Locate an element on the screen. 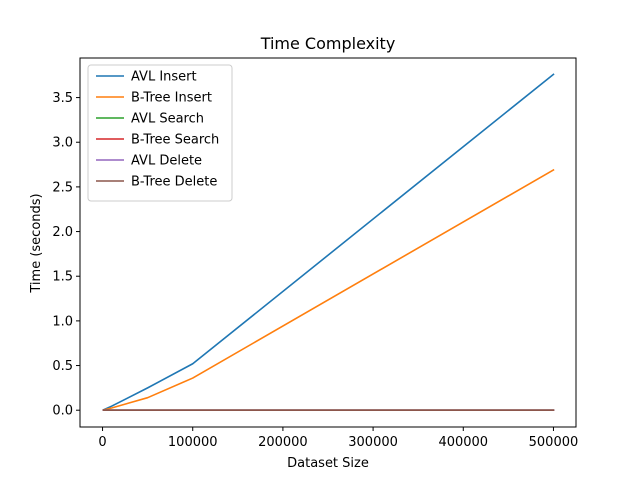 The width and height of the screenshot is (640, 480). legend-label-5: B-Tree Delete is located at coordinates (174, 182).